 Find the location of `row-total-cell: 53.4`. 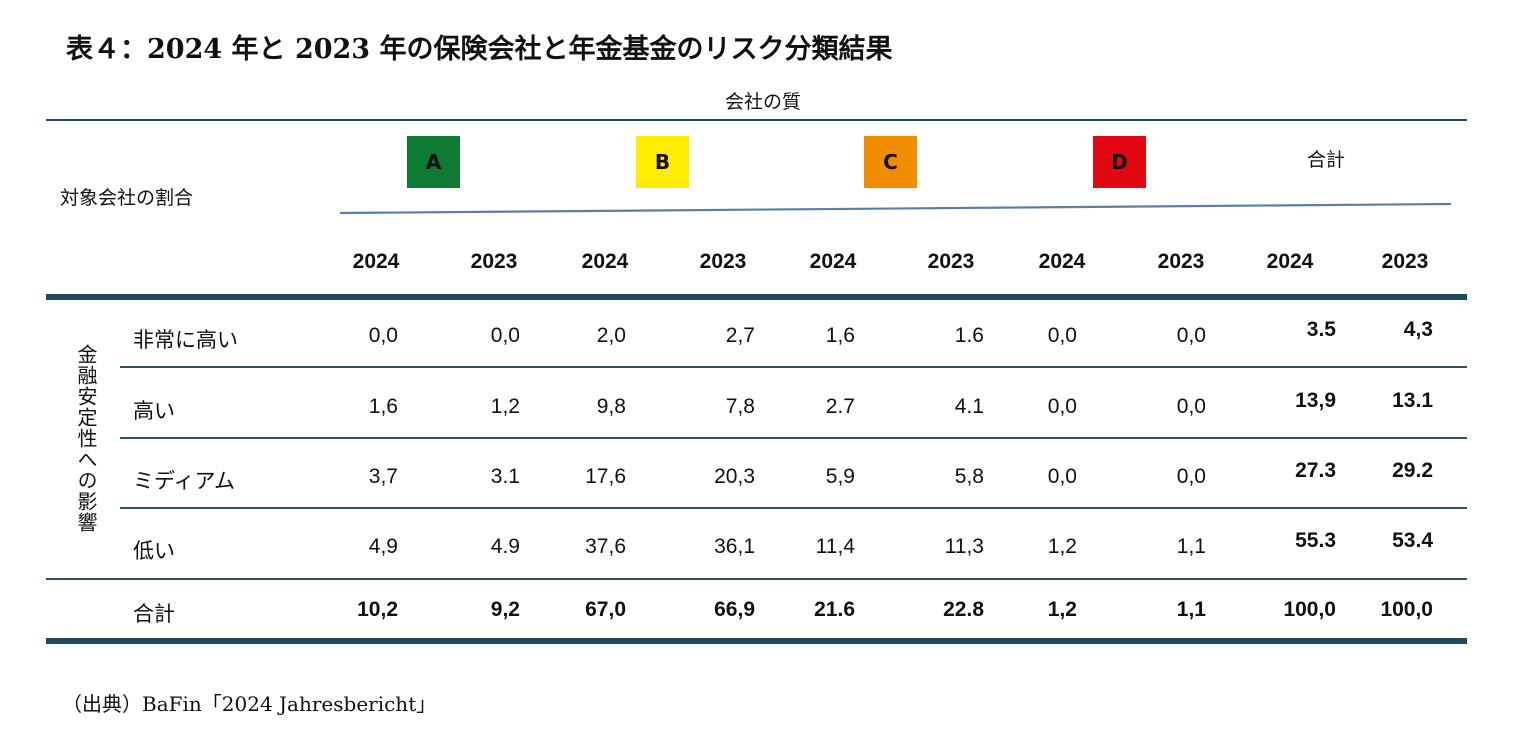

row-total-cell: 53.4 is located at coordinates (1412, 540).